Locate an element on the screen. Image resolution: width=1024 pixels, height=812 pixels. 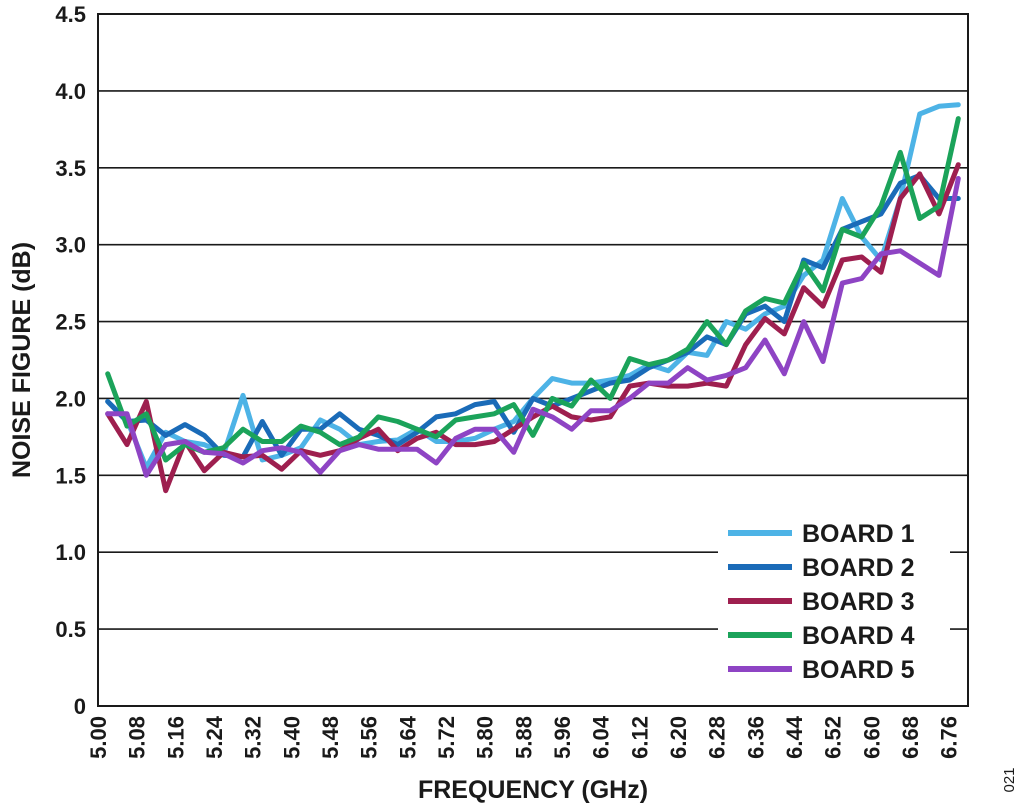
y-tick-label: 1.5 is located at coordinates (70, 475).